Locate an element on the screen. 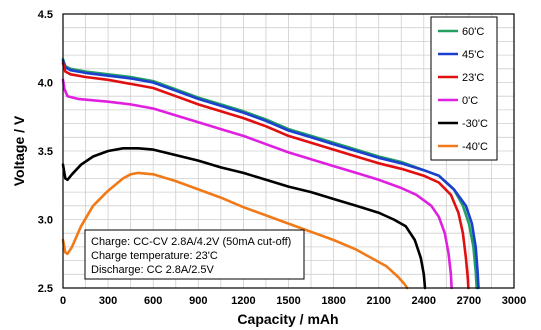  legend-label: 23'C is located at coordinates (473, 78).